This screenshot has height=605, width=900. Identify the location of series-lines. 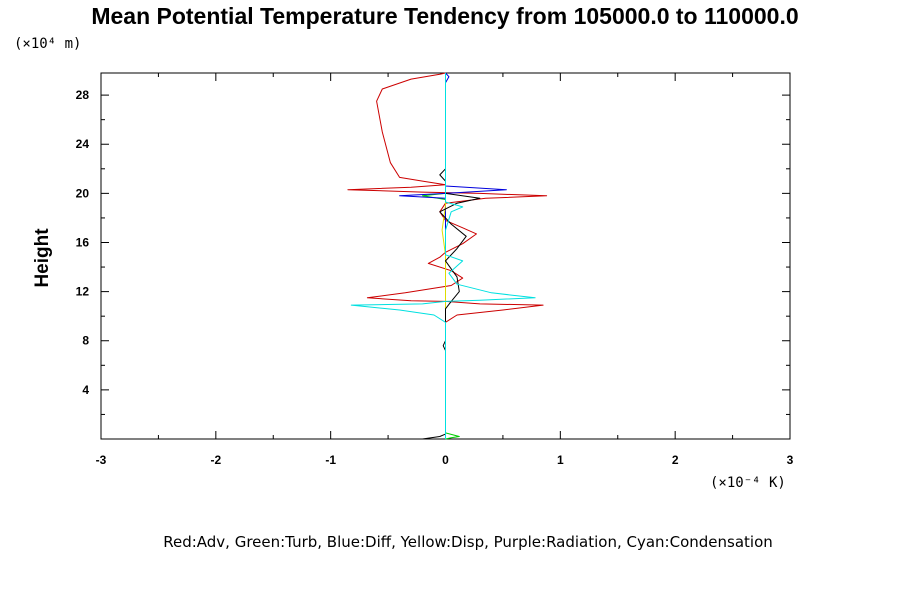
(447, 256).